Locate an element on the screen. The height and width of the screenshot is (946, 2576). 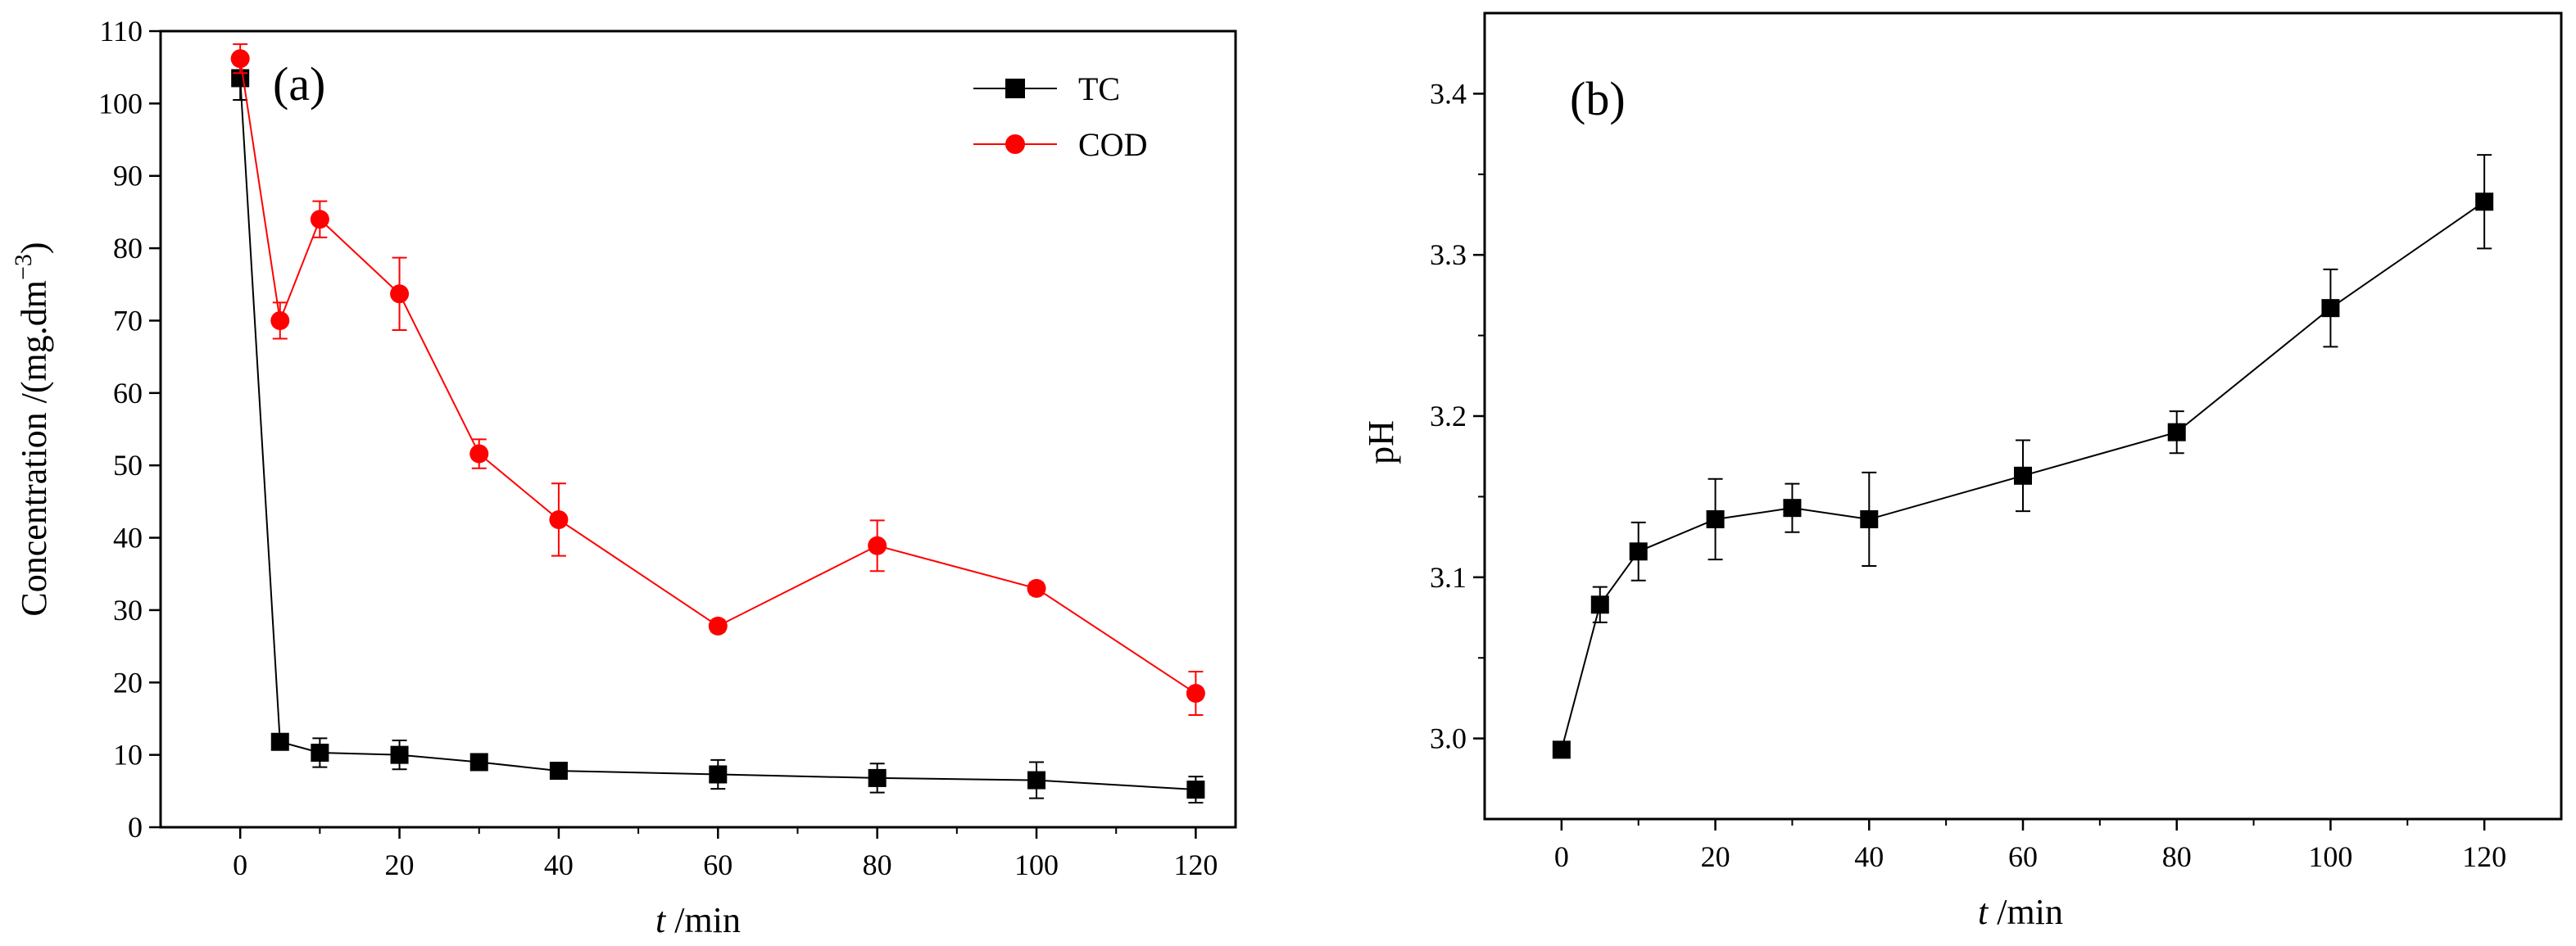
panel-a-x-axis-title: t /min is located at coordinates (698, 920).